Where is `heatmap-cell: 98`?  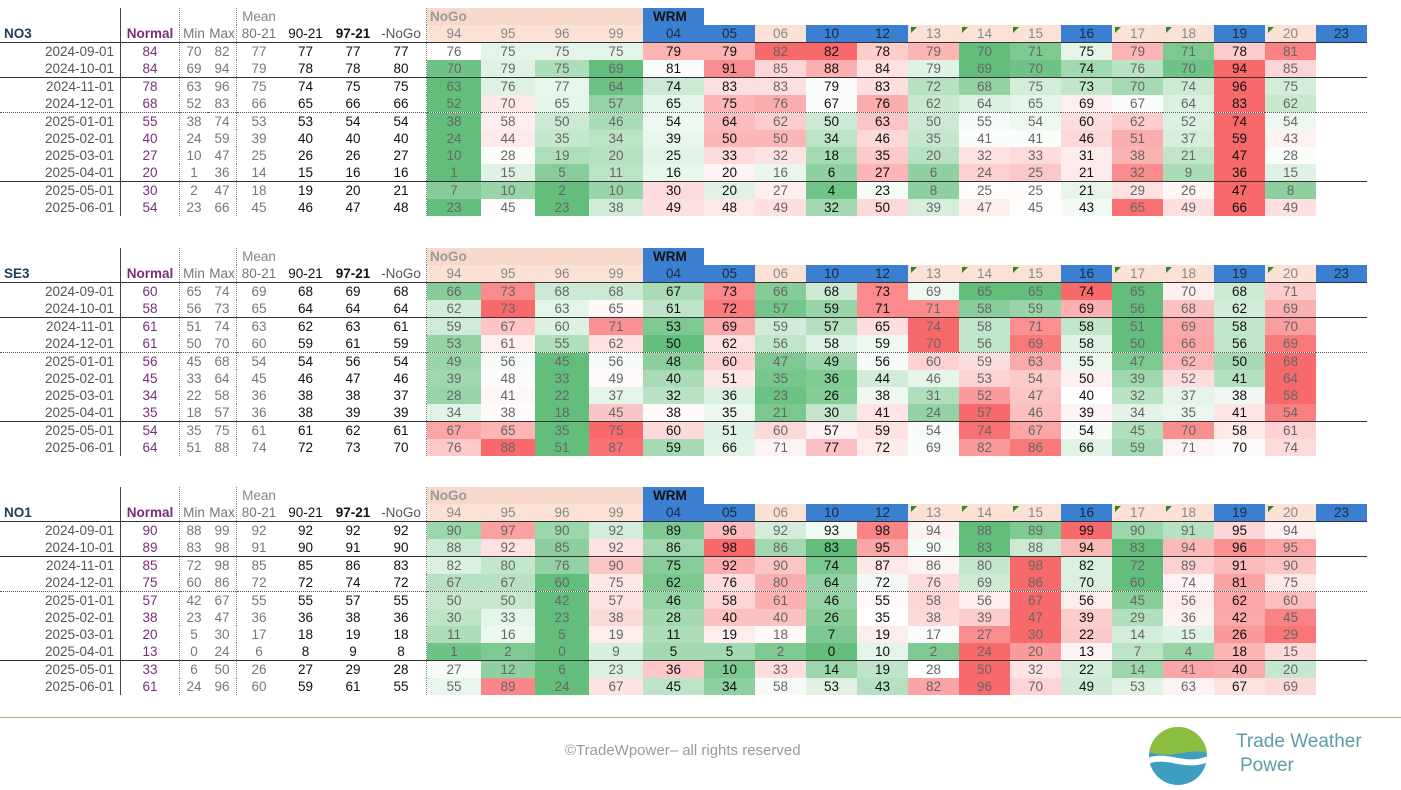 heatmap-cell: 98 is located at coordinates (729, 548).